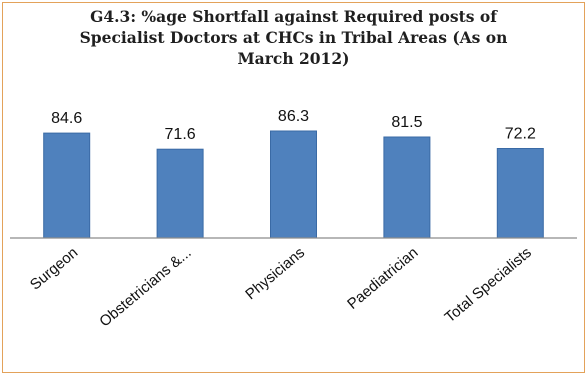 This screenshot has height=375, width=587. What do you see at coordinates (293, 116) in the screenshot?
I see `data-label-3: 86.3` at bounding box center [293, 116].